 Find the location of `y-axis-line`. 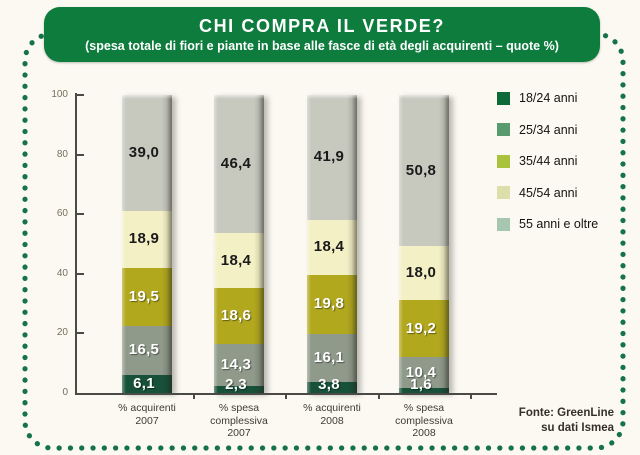

y-axis-line is located at coordinates (76, 244).